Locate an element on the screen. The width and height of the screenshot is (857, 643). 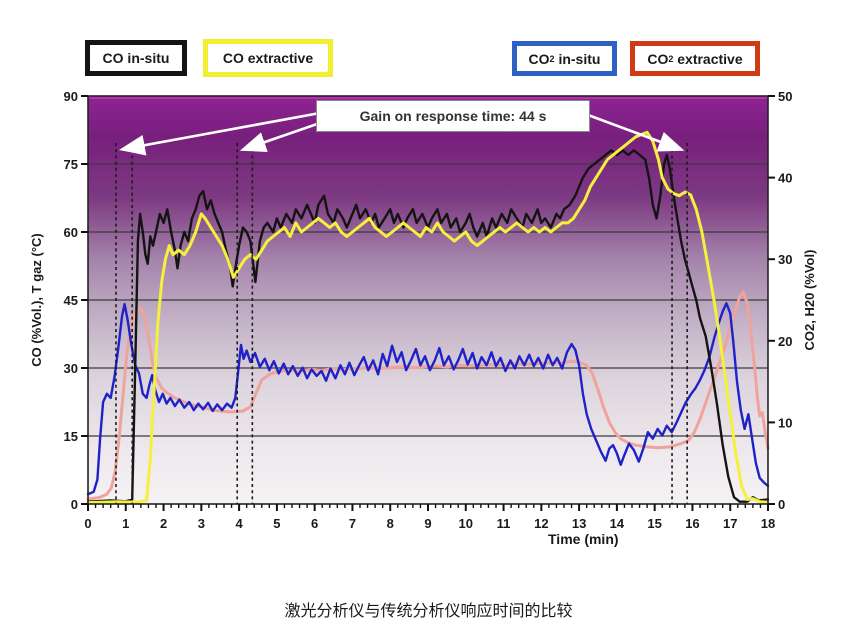
x-tick-label: 4 is located at coordinates (239, 523).